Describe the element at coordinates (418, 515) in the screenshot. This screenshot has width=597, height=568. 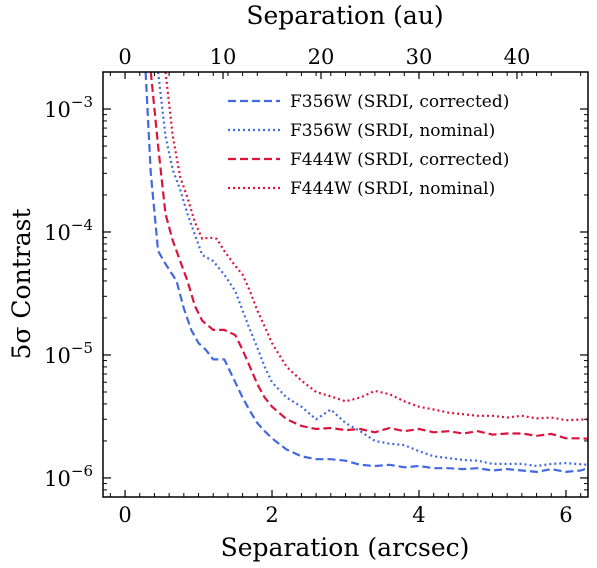
I see `x-tick-label: 4` at that location.